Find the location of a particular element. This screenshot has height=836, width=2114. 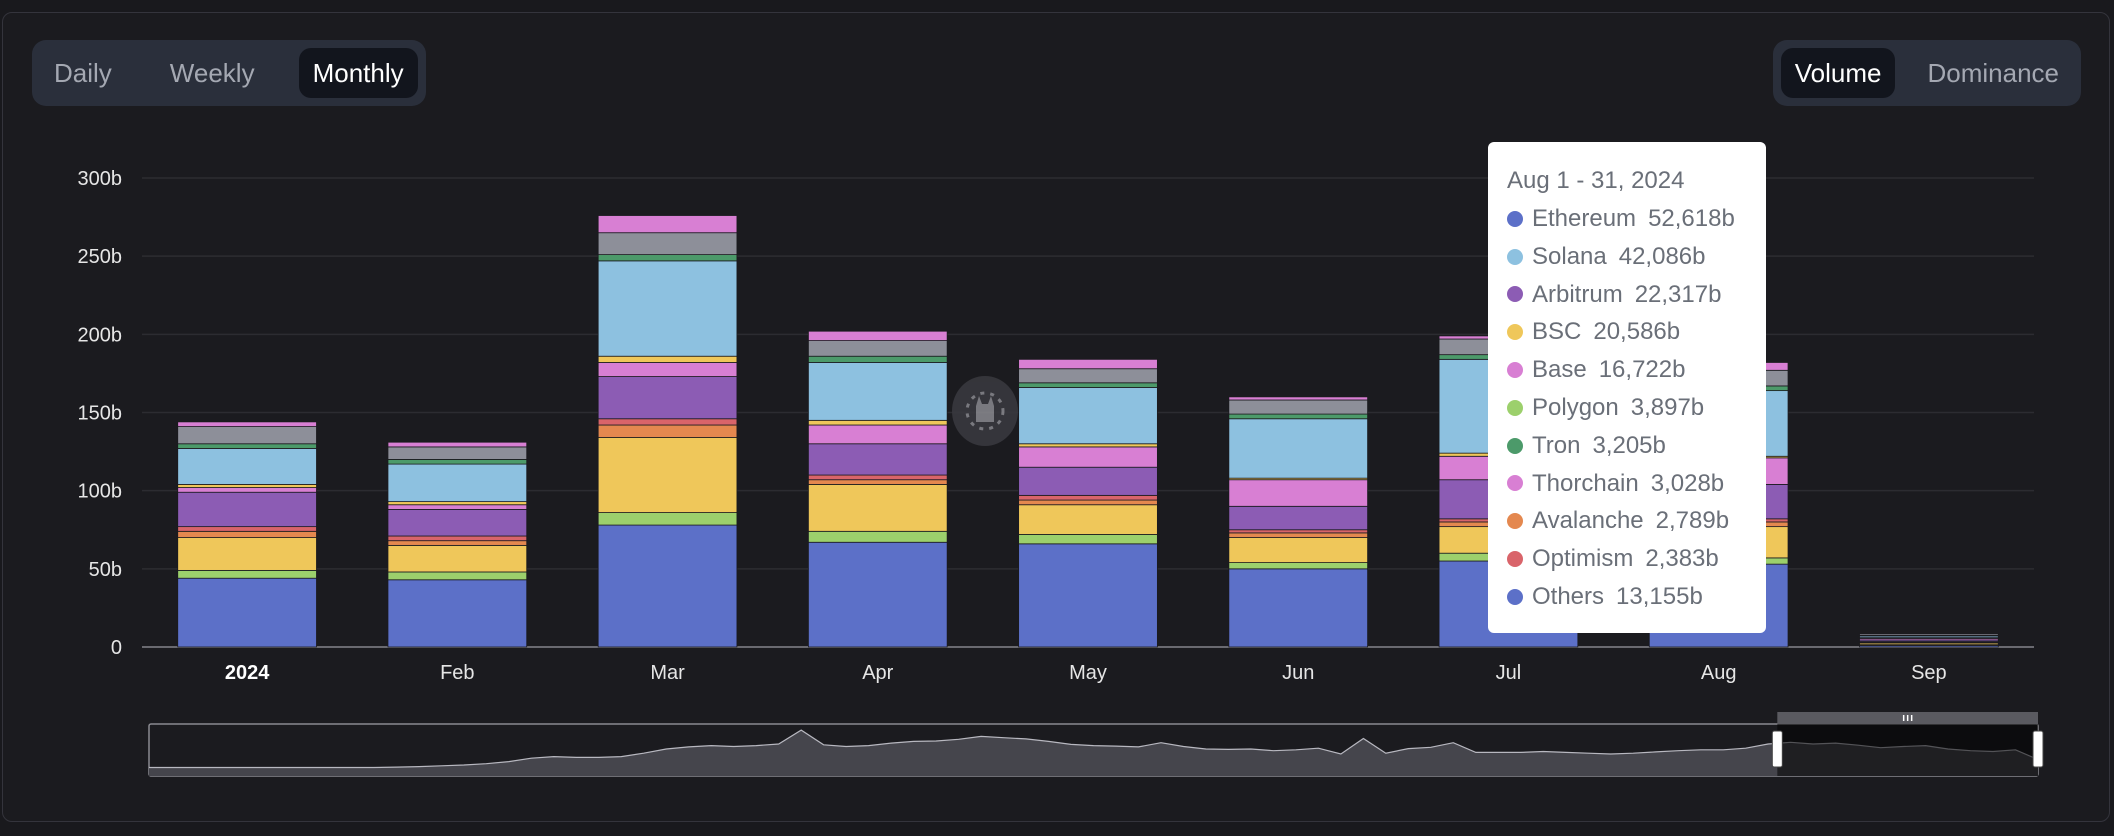

bar-stack-jun is located at coordinates (1298, 522).